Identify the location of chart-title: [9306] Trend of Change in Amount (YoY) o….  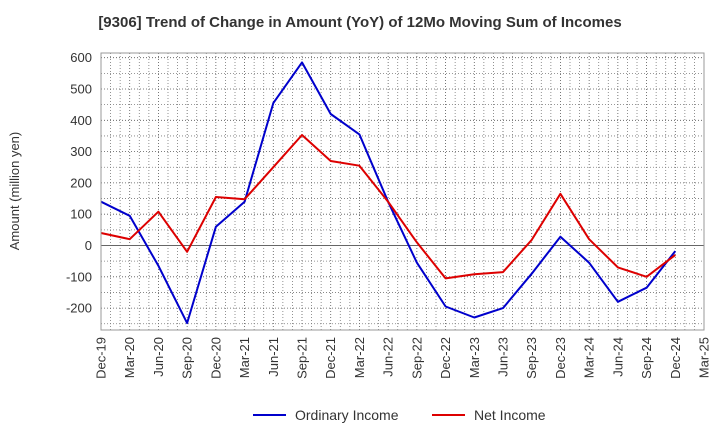
(360, 22).